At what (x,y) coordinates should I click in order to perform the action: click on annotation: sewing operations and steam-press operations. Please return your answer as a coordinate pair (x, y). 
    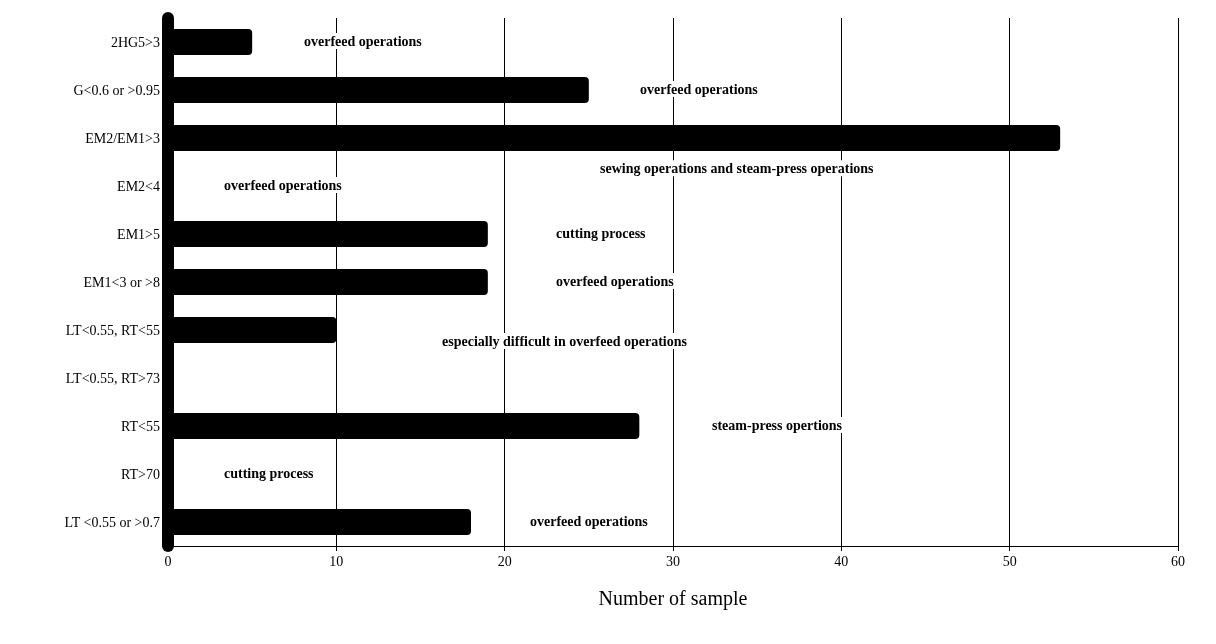
    Looking at the image, I should click on (737, 168).